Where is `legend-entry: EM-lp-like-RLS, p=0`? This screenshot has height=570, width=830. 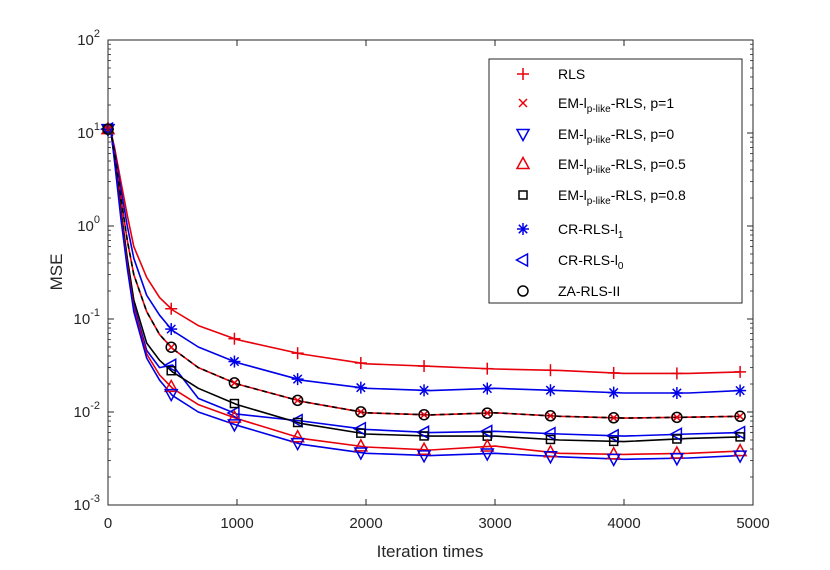
legend-entry: EM-lp-like-RLS, p=0 is located at coordinates (616, 136).